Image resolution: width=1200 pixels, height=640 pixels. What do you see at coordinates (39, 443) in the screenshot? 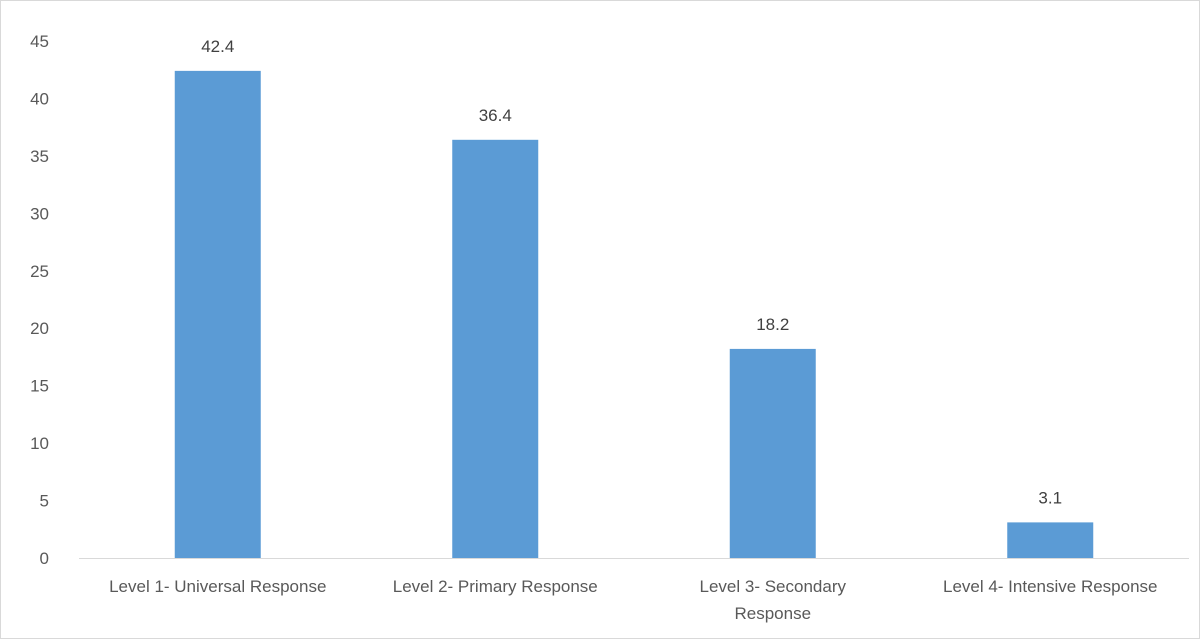
I see `y-tick-label: 10` at bounding box center [39, 443].